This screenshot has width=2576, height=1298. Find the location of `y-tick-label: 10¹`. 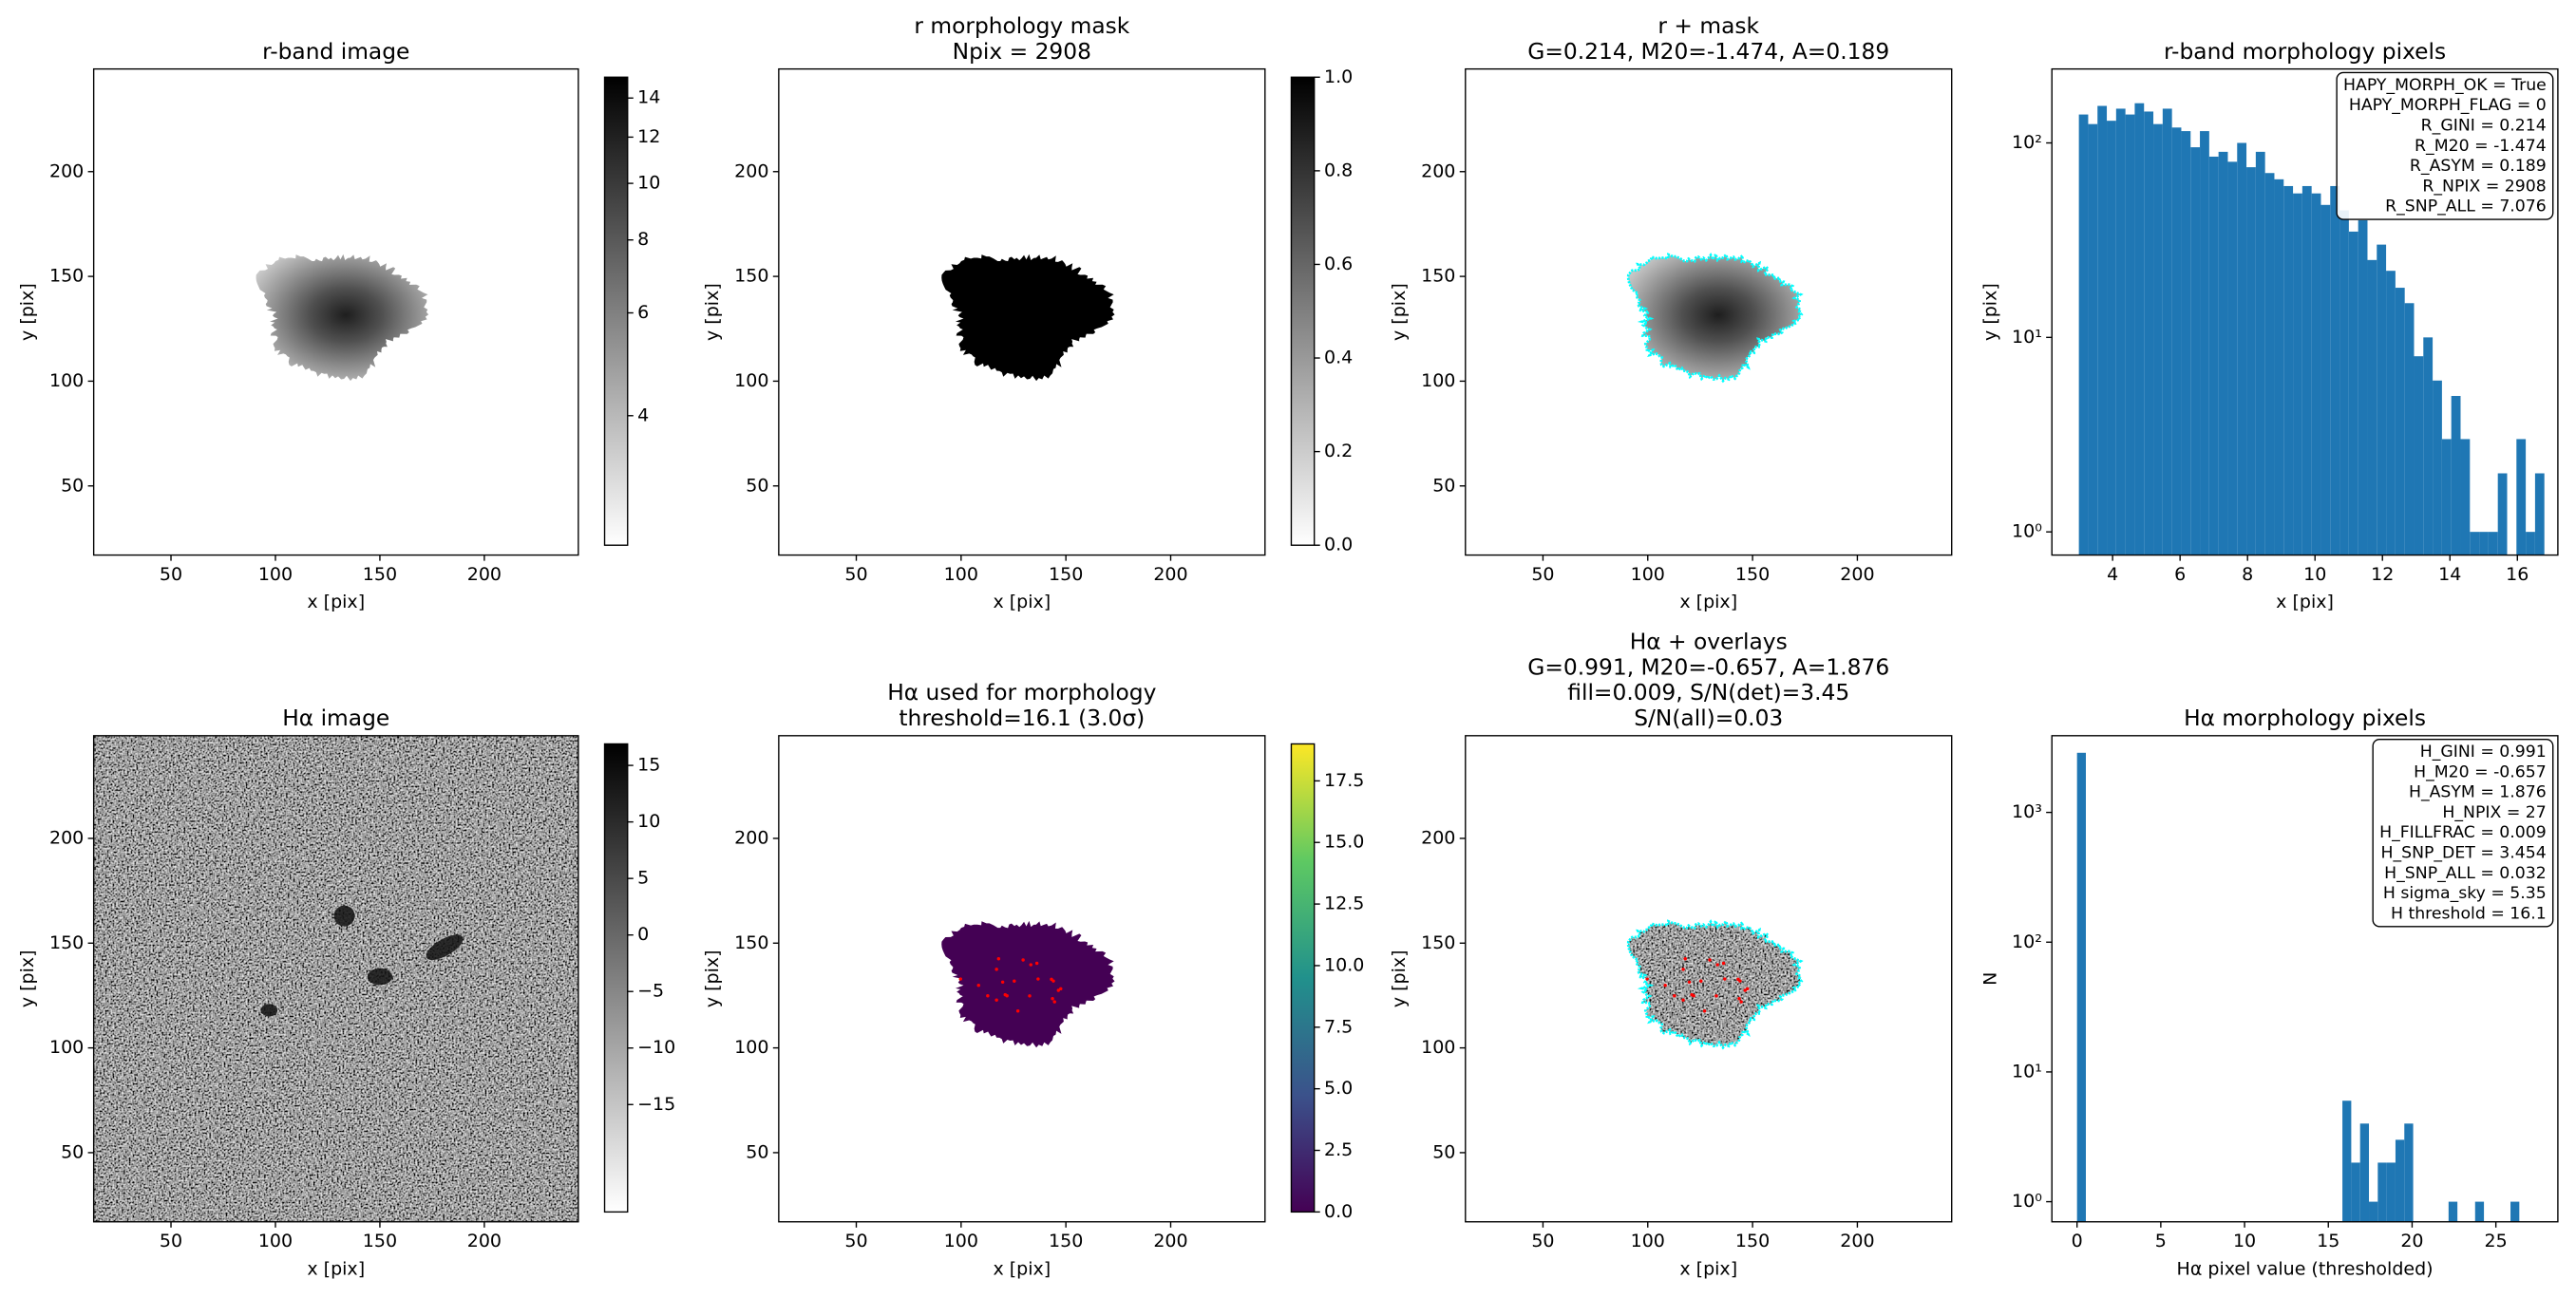

y-tick-label: 10¹ is located at coordinates (2027, 337).